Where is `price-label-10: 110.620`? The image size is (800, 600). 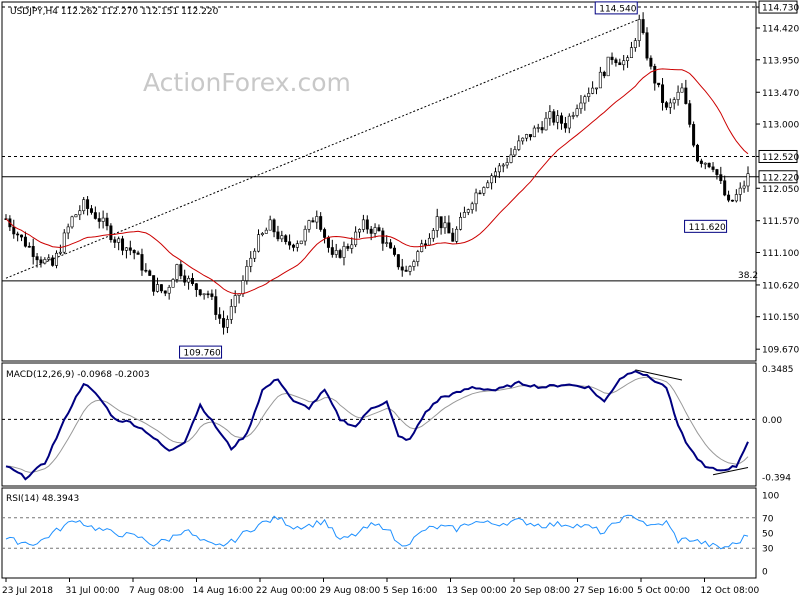
price-label-10: 110.620 is located at coordinates (780, 286).